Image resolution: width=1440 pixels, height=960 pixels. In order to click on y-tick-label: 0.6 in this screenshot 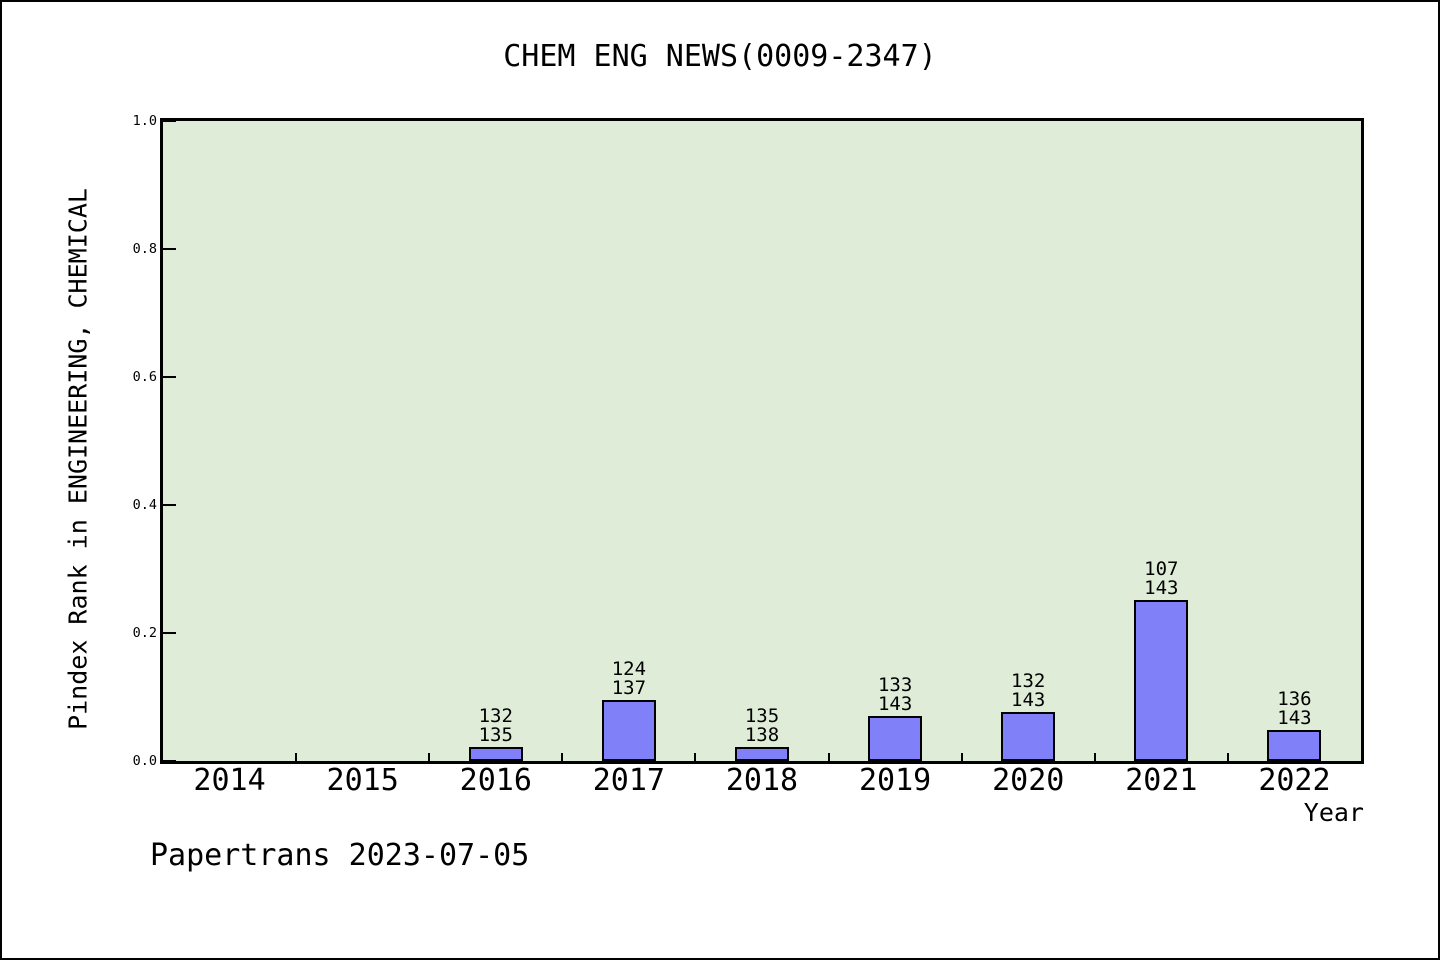, I will do `click(144, 377)`.